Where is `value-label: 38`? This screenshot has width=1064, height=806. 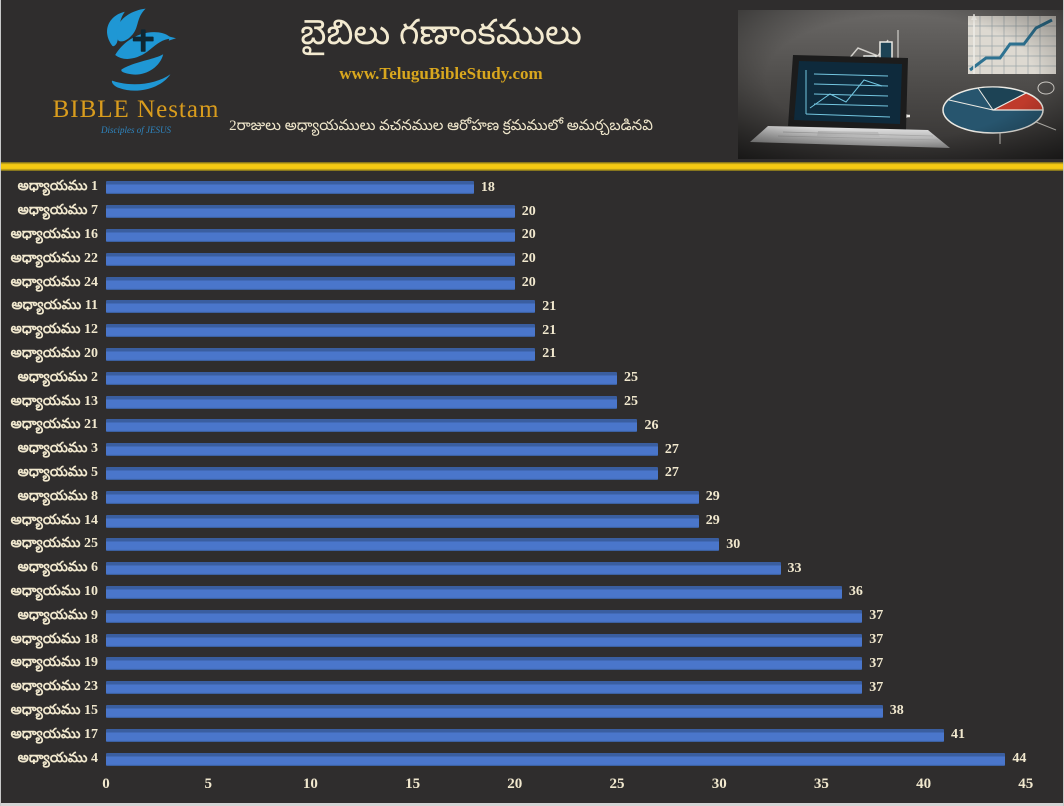
value-label: 38 is located at coordinates (896, 711).